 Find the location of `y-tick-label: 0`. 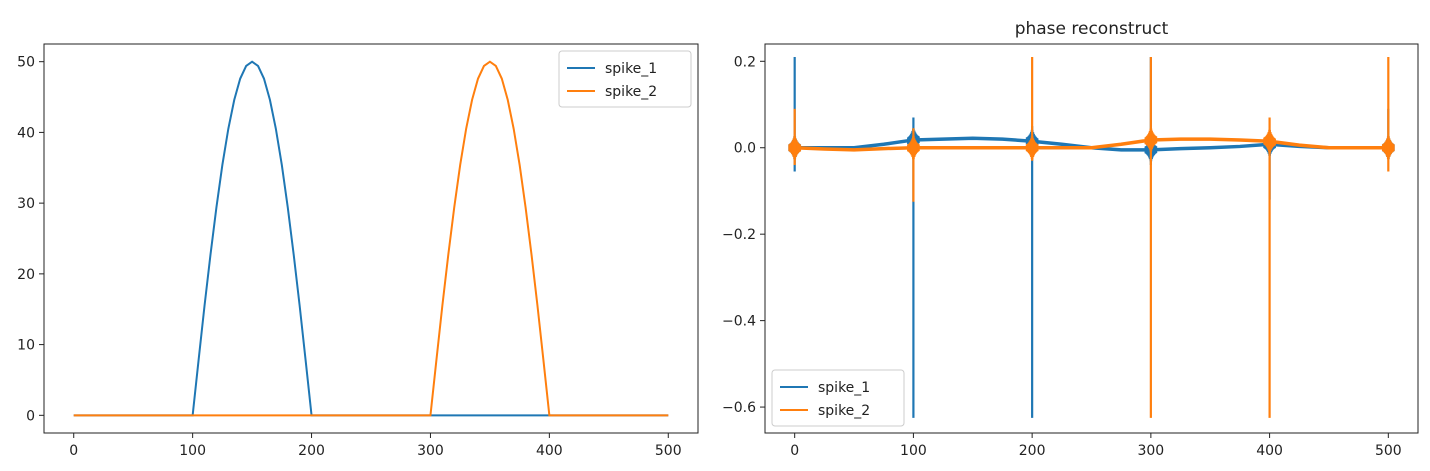

y-tick-label: 0 is located at coordinates (30, 416).